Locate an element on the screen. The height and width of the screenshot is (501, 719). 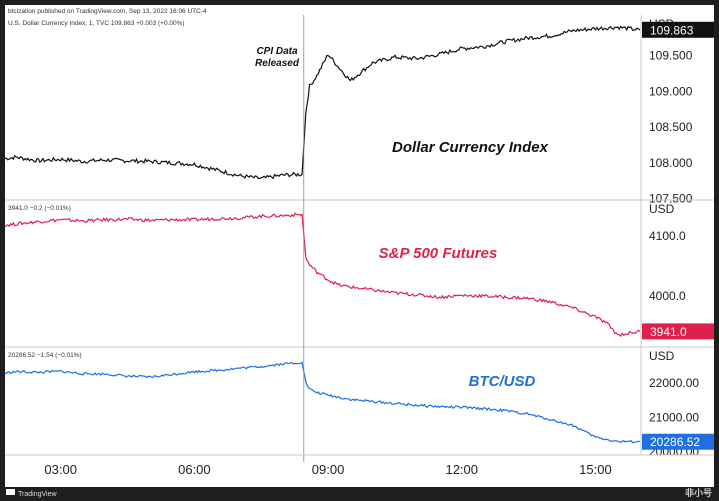
x-tick-label: 12:00 is located at coordinates (461, 469).